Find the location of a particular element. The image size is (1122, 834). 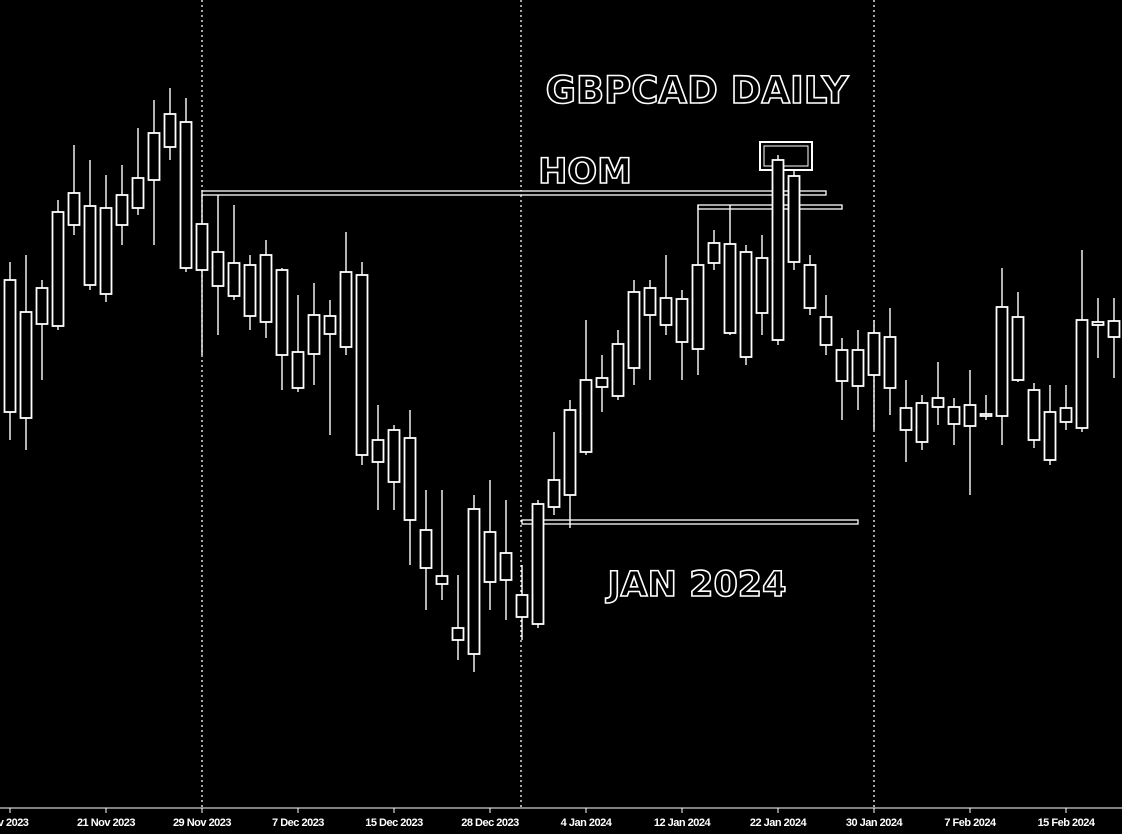

x-tick-label: 29 Nov 2023 is located at coordinates (202, 823).